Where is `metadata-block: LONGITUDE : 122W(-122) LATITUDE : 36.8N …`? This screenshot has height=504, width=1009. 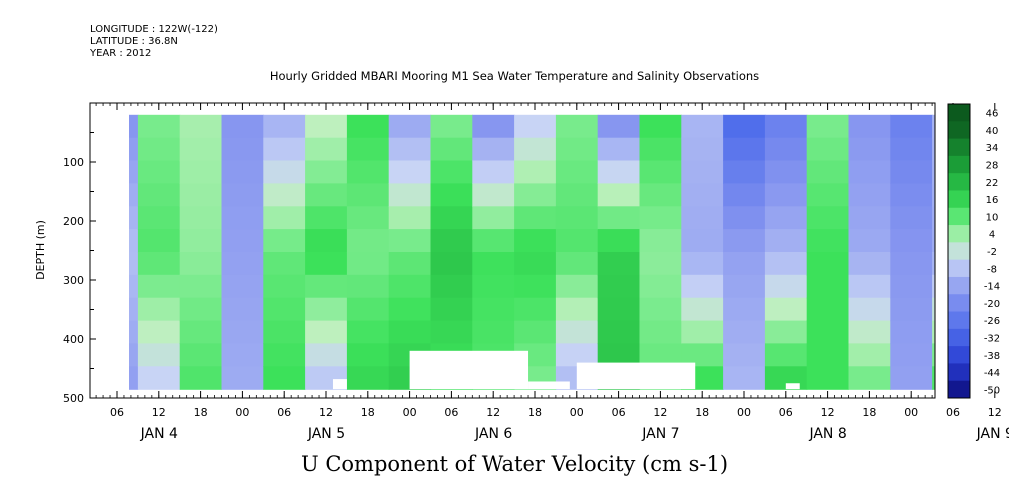
metadata-block: LONGITUDE : 122W(-122) LATITUDE : 36.8N … is located at coordinates (154, 42).